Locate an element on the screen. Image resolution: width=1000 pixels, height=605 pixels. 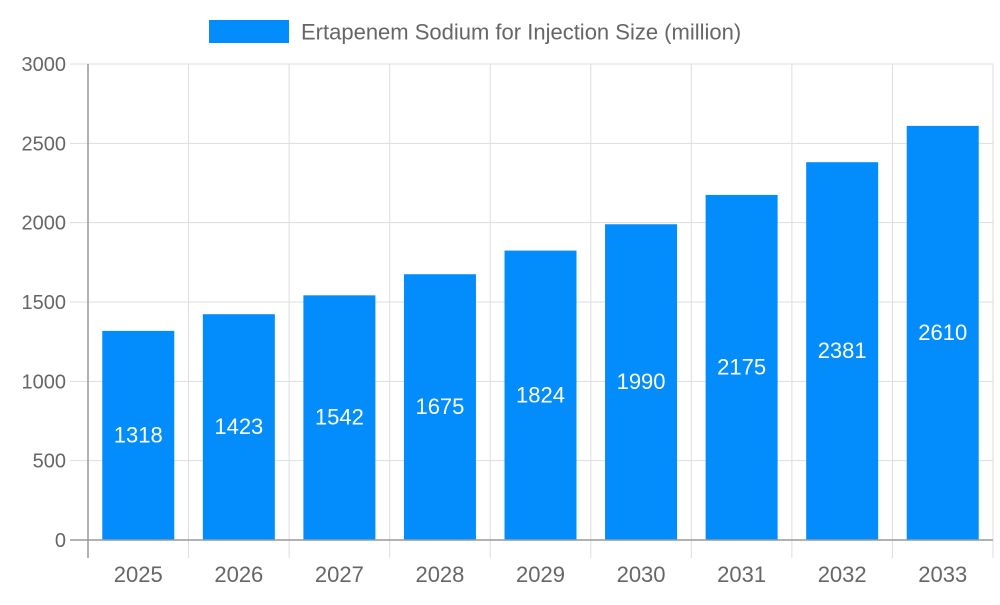
bar-2031 is located at coordinates (741, 367).